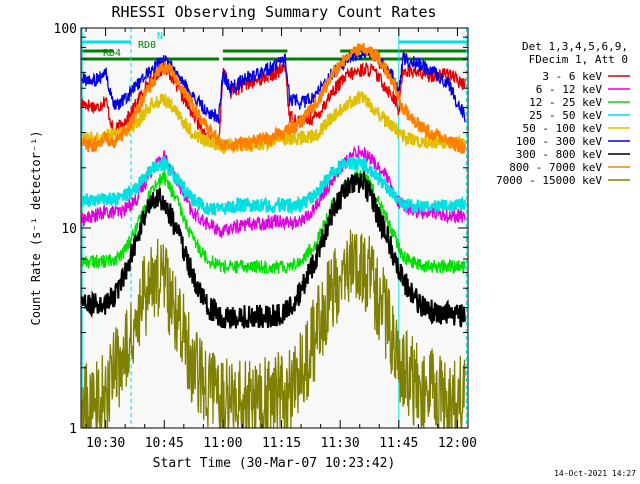 This screenshot has height=484, width=640. What do you see at coordinates (398, 443) in the screenshot?
I see `x-tick-label-5: 11:45` at bounding box center [398, 443].